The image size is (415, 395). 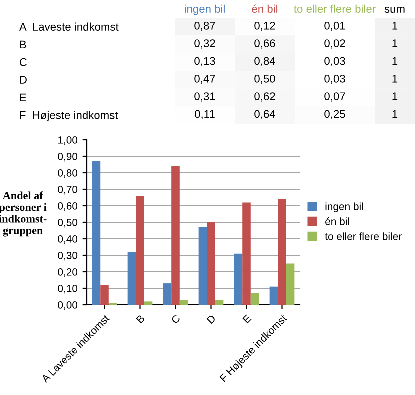 What do you see at coordinates (23, 80) in the screenshot?
I see `y-tick-label: D` at bounding box center [23, 80].